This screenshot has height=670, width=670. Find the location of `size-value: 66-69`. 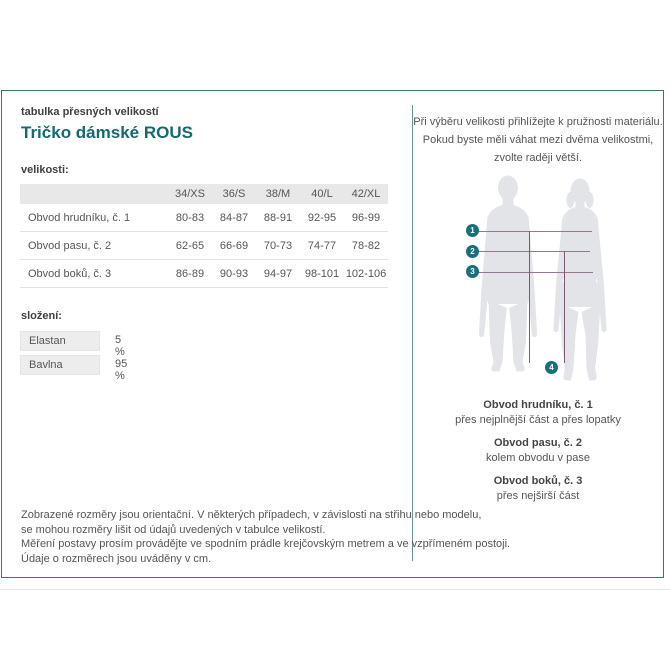

size-value: 66-69 is located at coordinates (234, 245).